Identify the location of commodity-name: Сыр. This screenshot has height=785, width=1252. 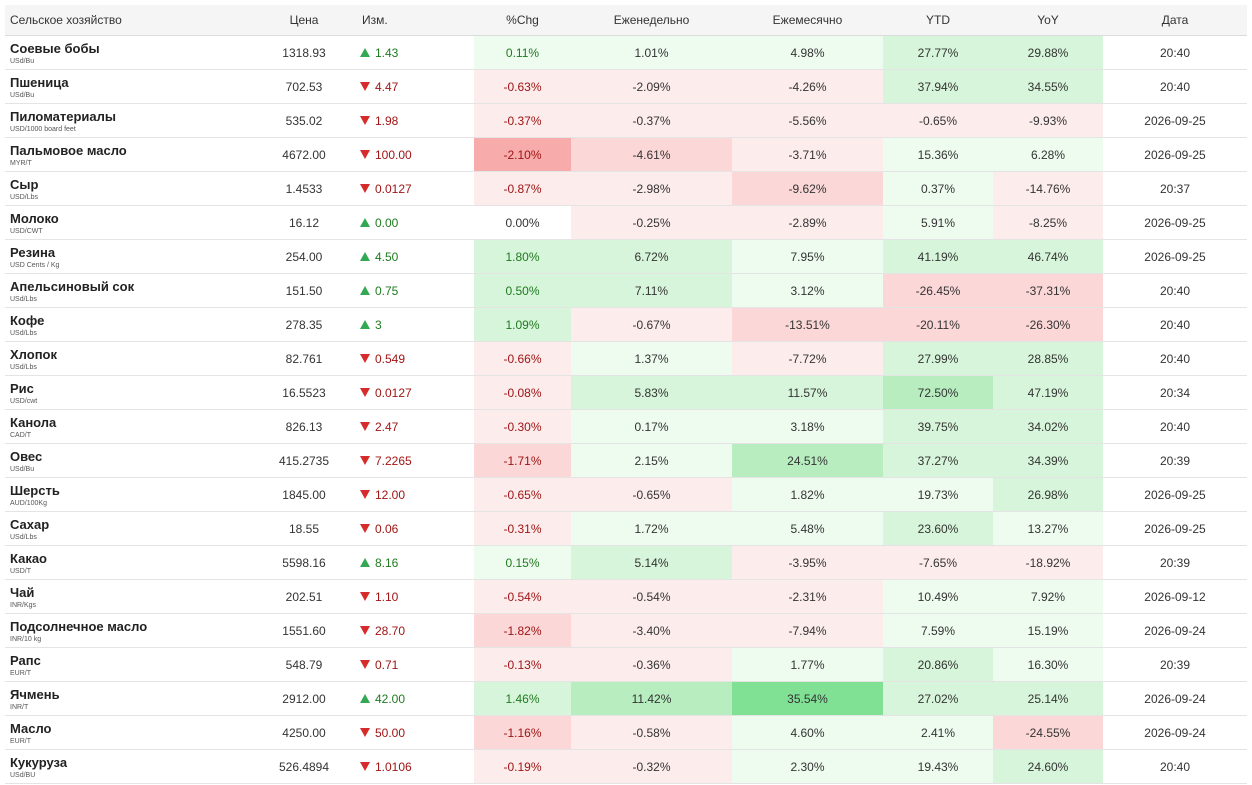
(24, 184).